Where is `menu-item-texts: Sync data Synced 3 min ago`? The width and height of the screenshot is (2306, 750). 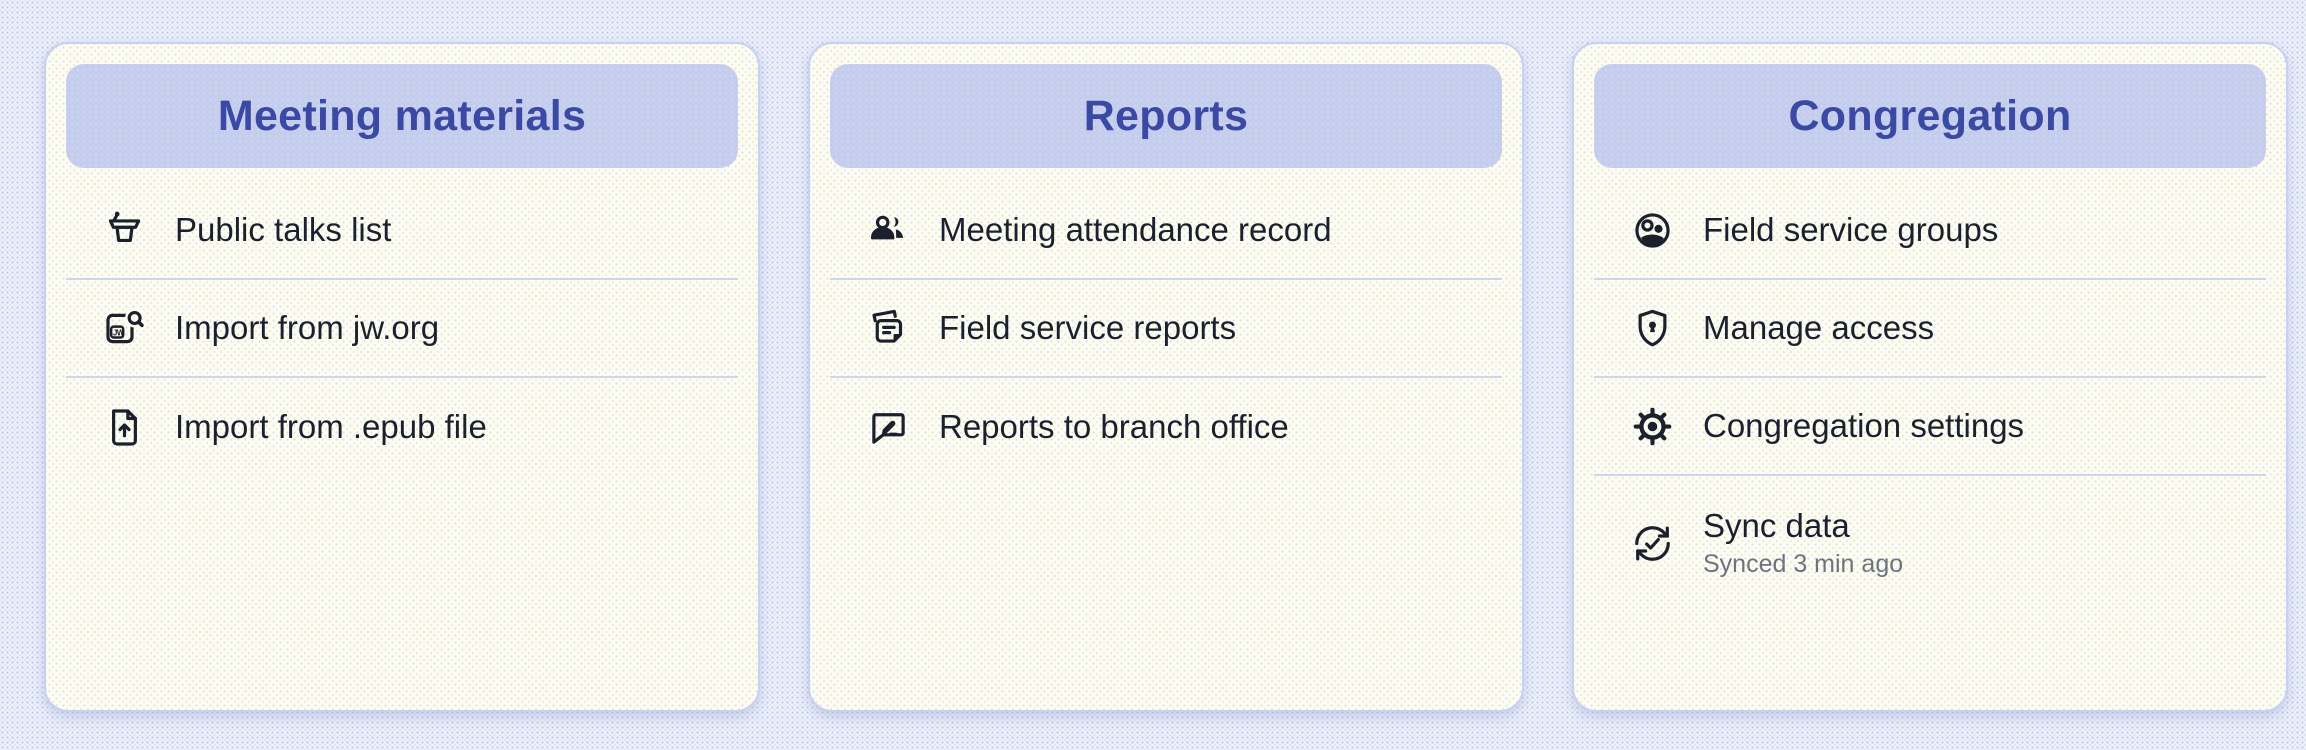
menu-item-texts: Sync data Synced 3 min ago is located at coordinates (1803, 543).